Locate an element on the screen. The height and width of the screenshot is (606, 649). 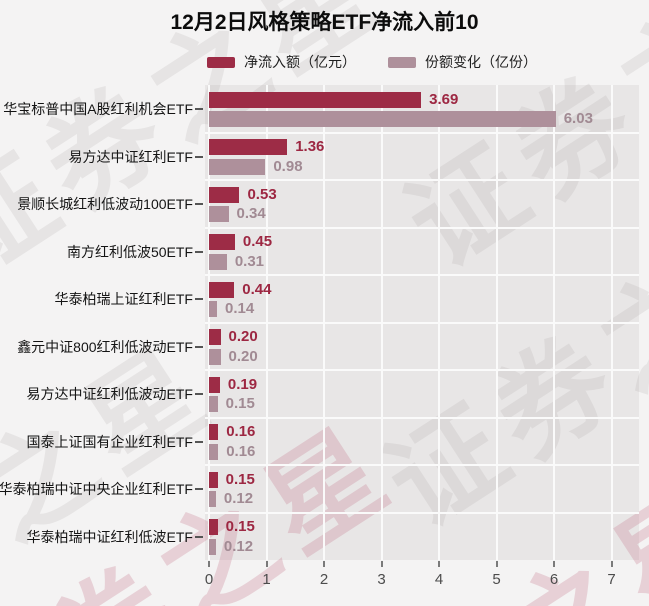
chart-title: 12月2日风格策略ETF净流入前10 is located at coordinates (324, 22).